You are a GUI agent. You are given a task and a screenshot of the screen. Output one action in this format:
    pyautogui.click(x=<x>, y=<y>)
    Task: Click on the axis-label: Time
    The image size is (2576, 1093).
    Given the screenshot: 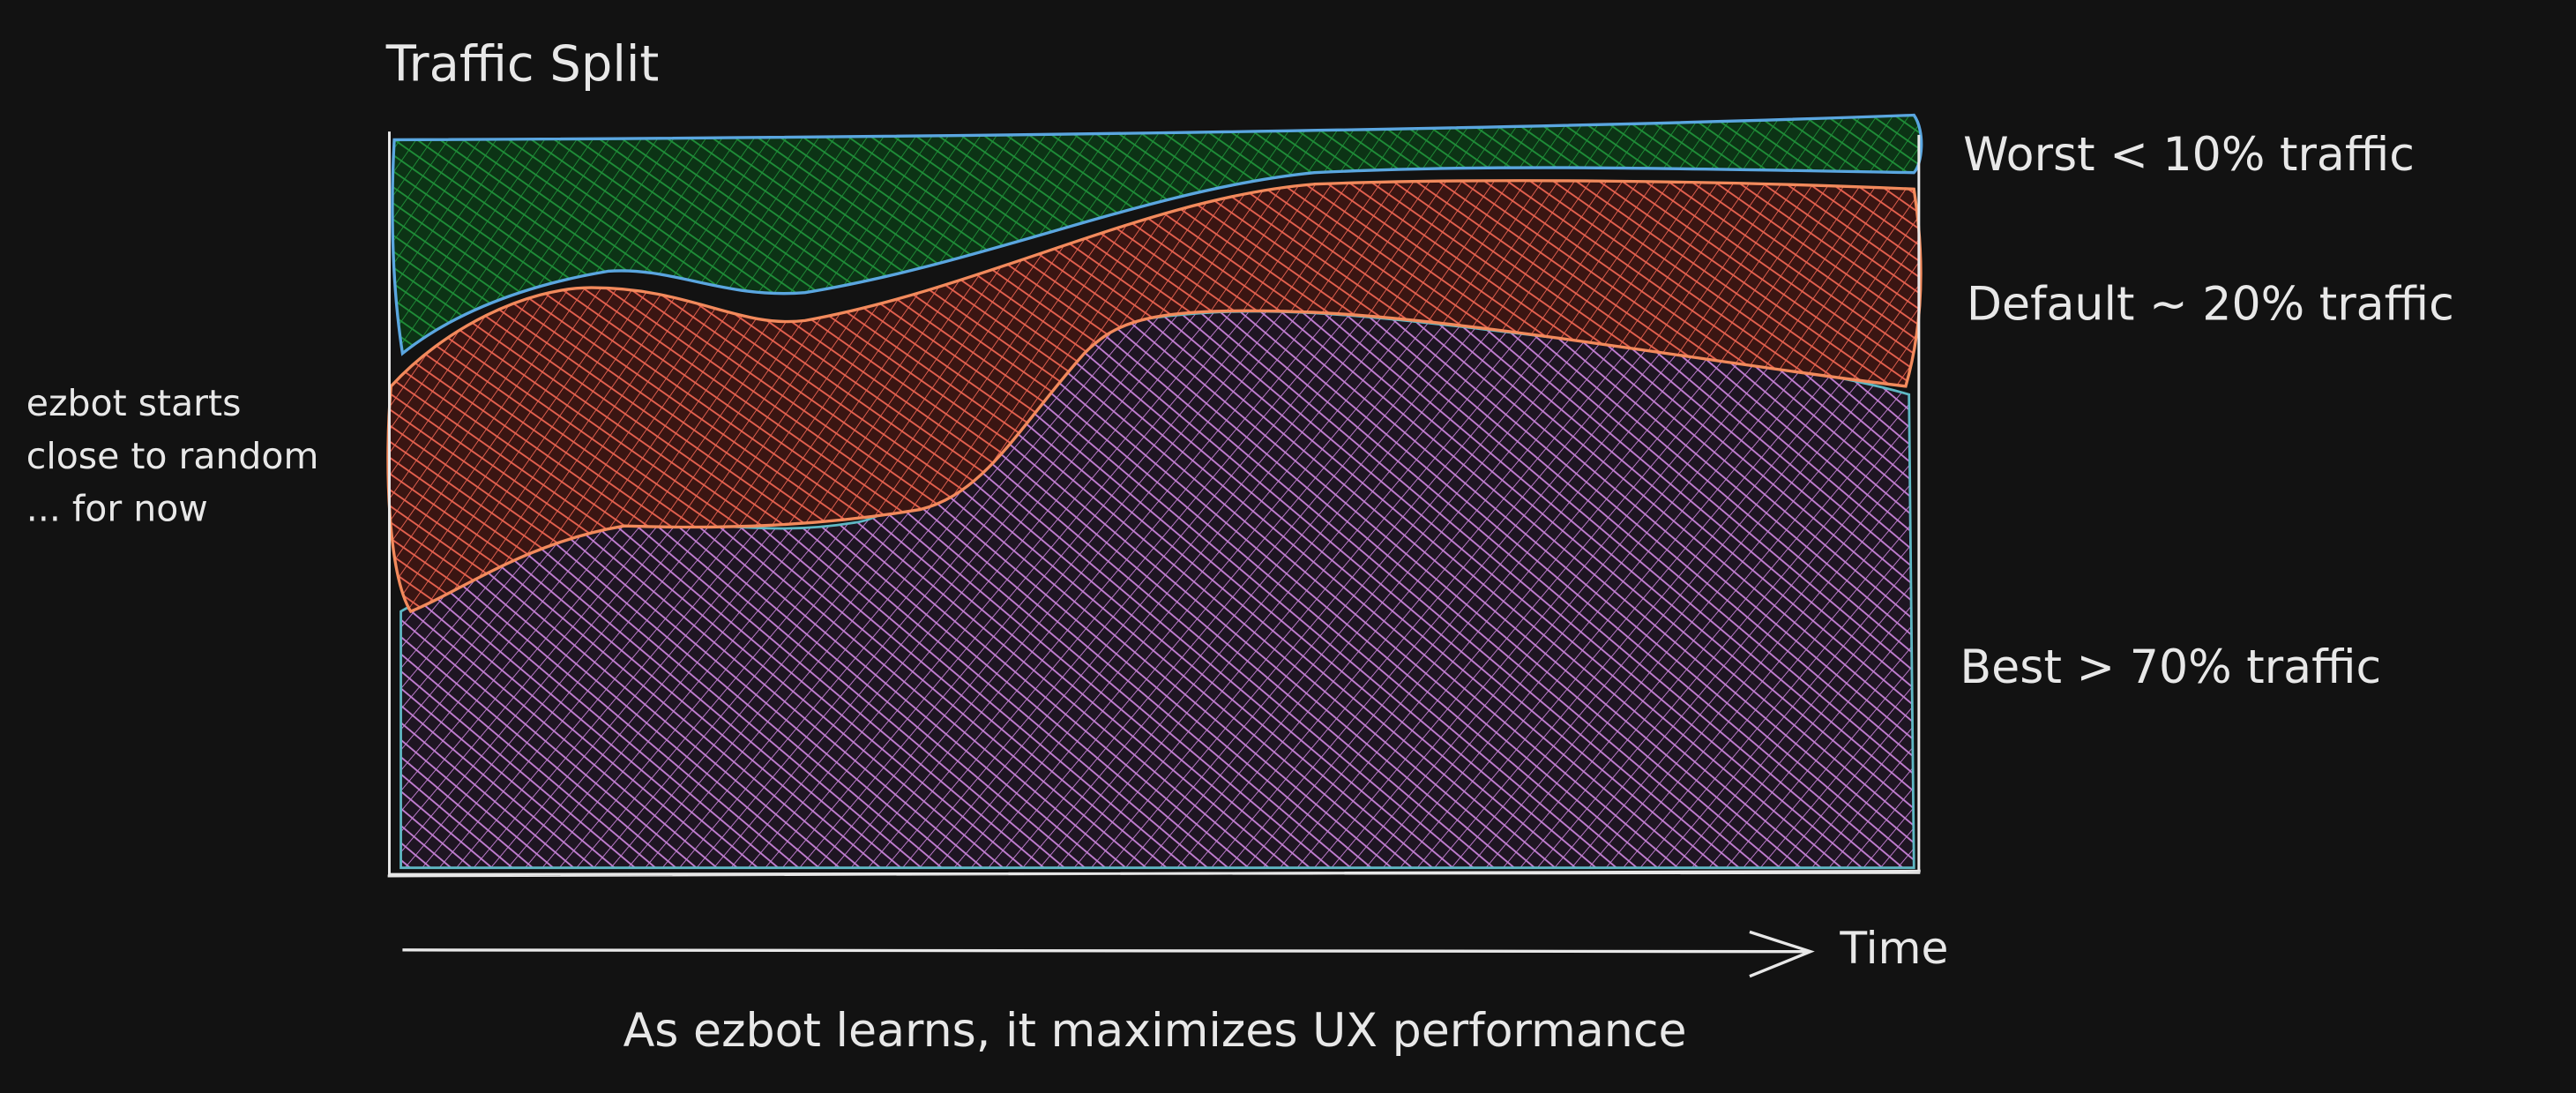 What is the action you would take?
    pyautogui.click(x=1893, y=948)
    